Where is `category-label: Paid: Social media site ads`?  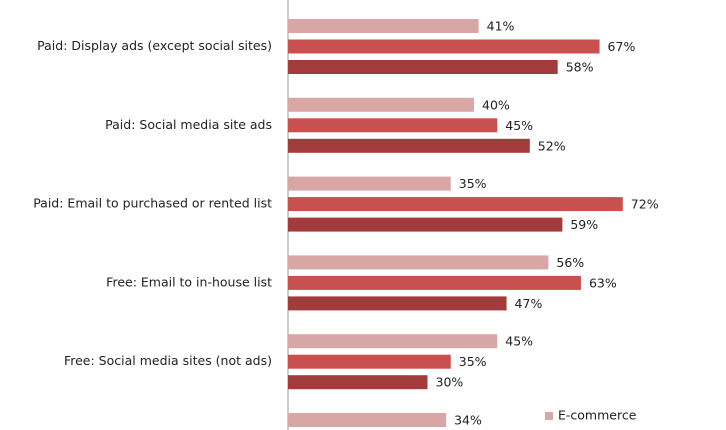 category-label: Paid: Social media site ads is located at coordinates (188, 124).